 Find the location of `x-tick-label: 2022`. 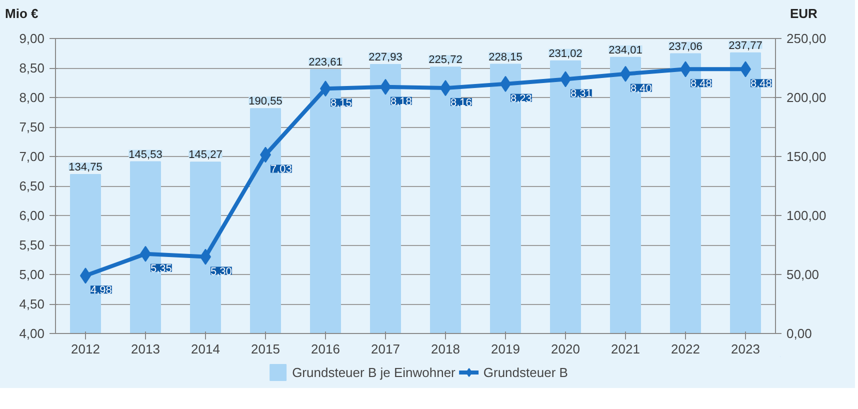

x-tick-label: 2022 is located at coordinates (685, 349).